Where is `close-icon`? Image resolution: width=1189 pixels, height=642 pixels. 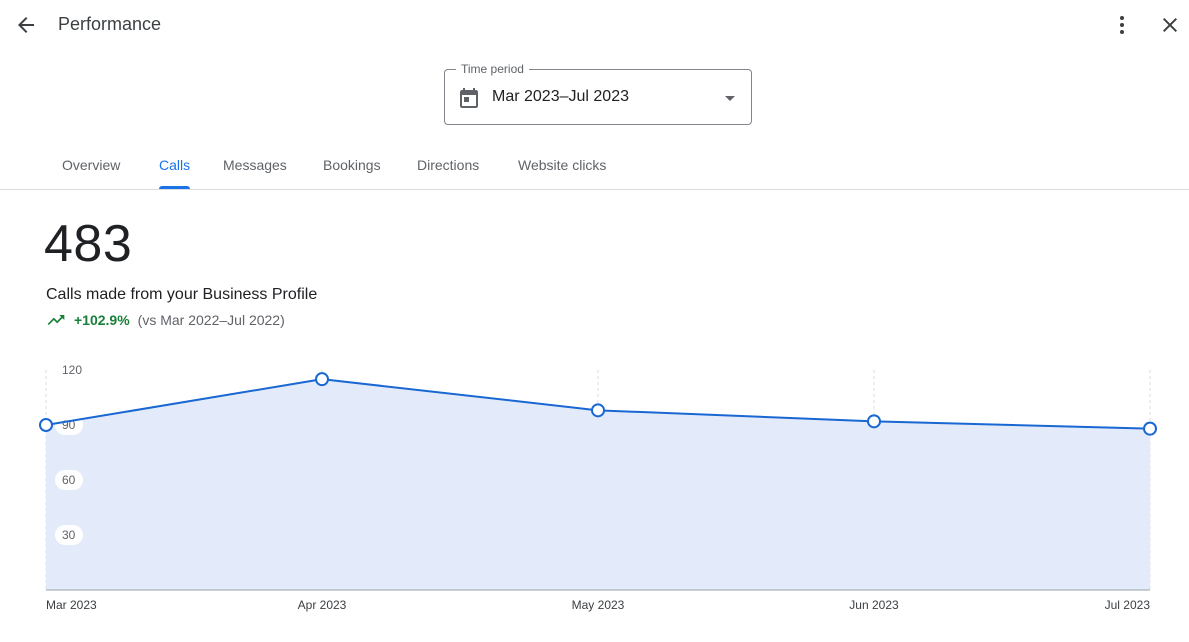 close-icon is located at coordinates (1170, 25).